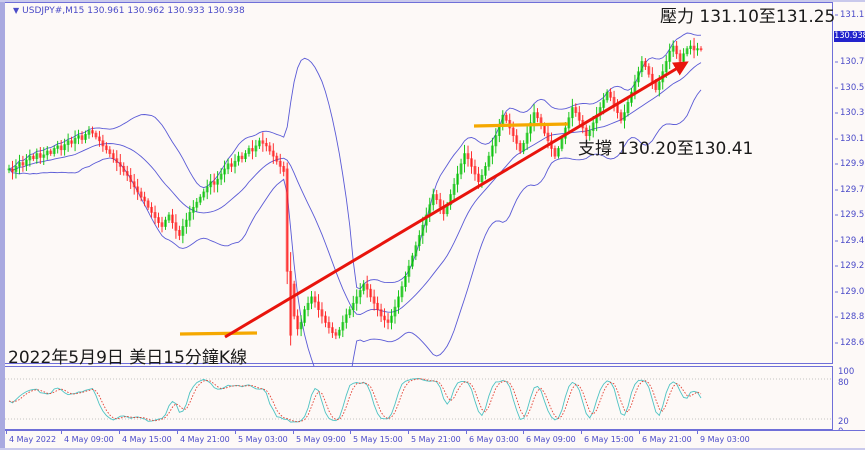 The height and width of the screenshot is (450, 865). I want to click on stochastic-pane: Stoch(5,3,3) 55.8047 63.7228, so click(419, 398).